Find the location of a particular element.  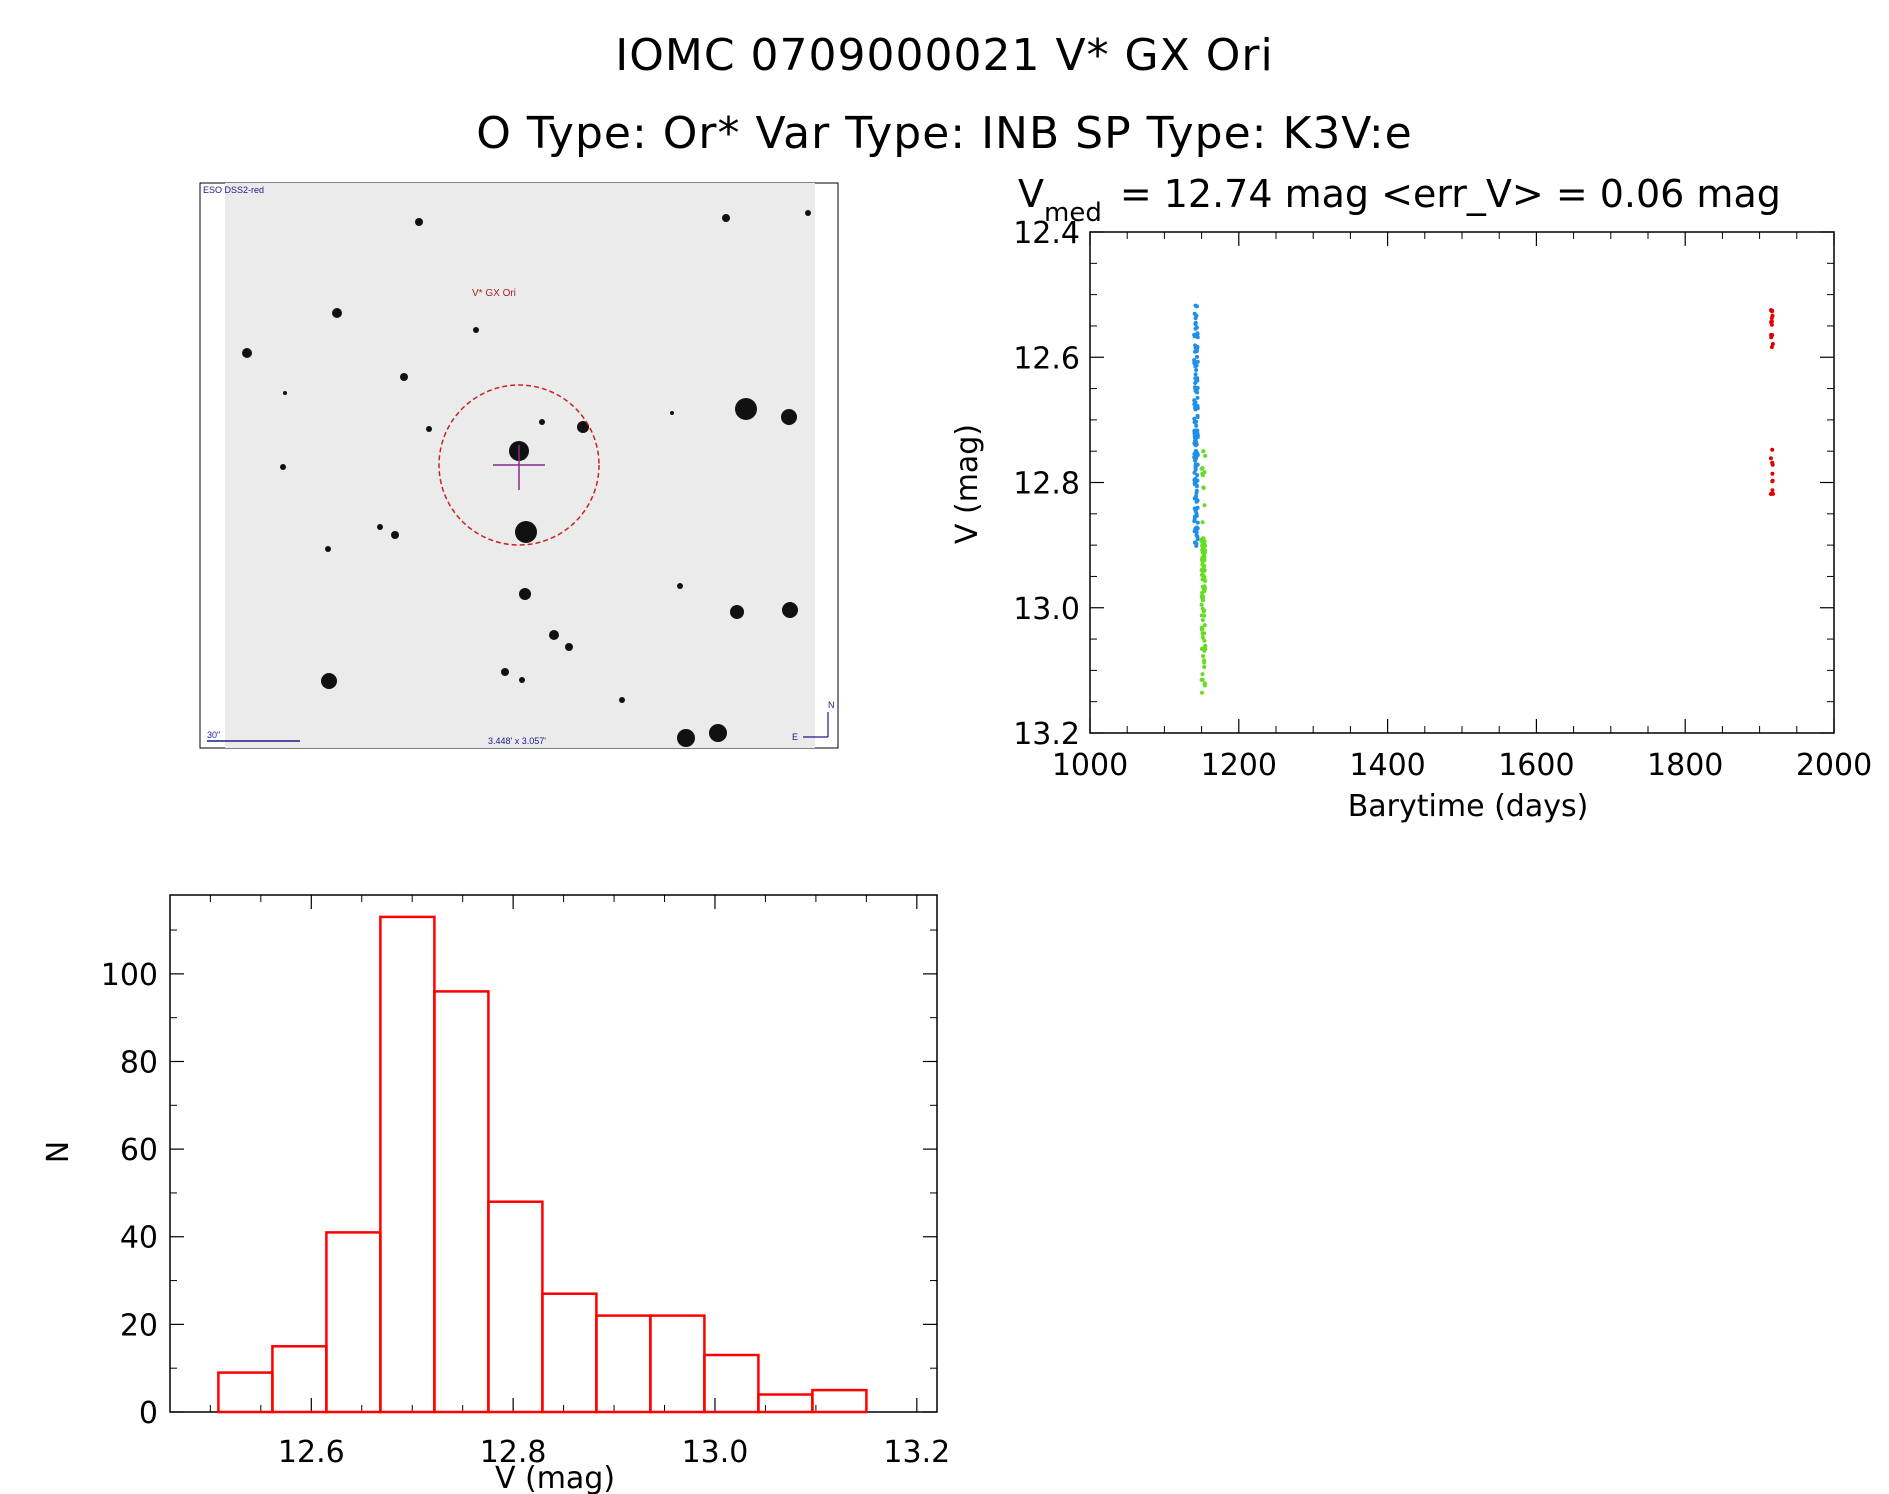

finder-stars is located at coordinates (526, 478).